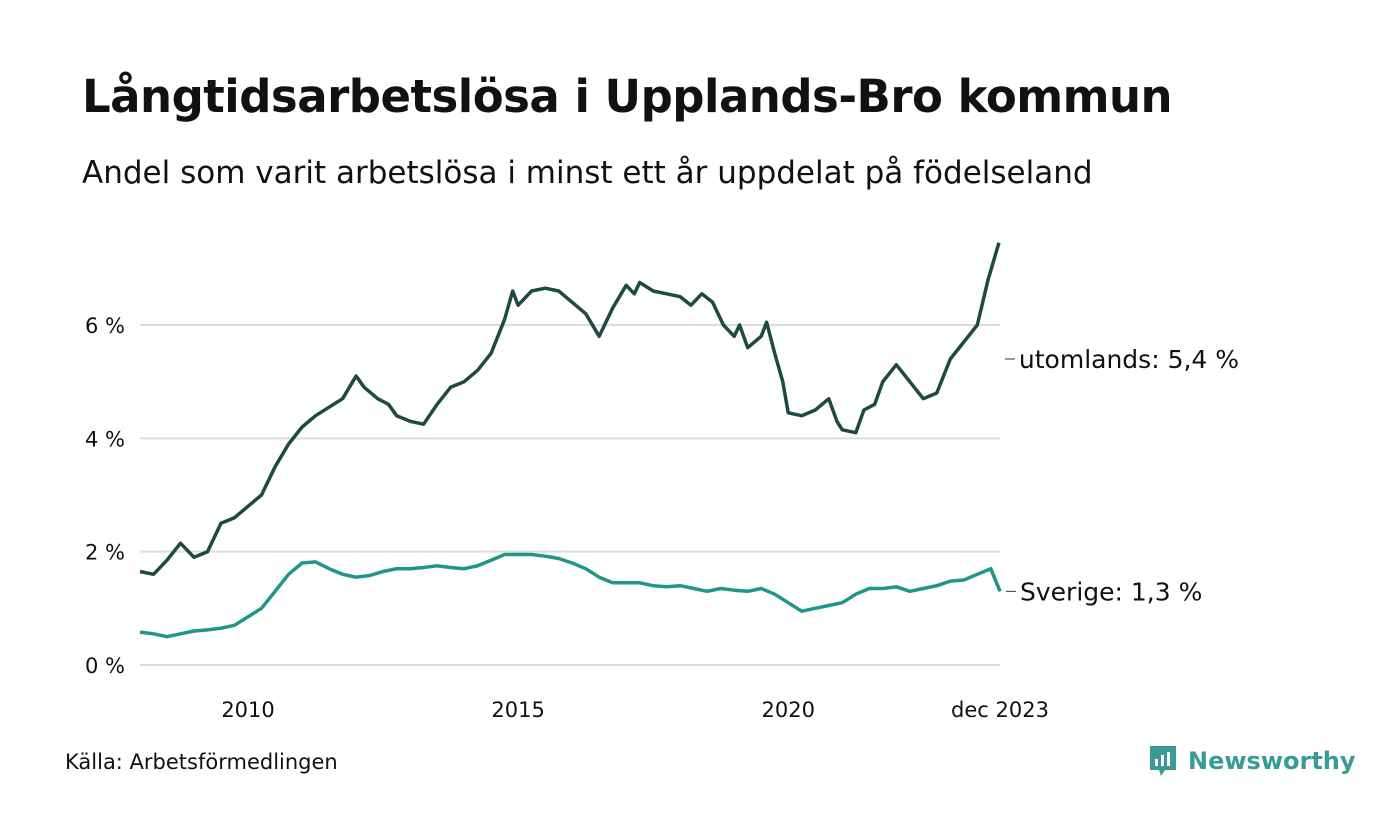 The width and height of the screenshot is (1400, 840). I want to click on x-tick-label: 2010, so click(247, 710).